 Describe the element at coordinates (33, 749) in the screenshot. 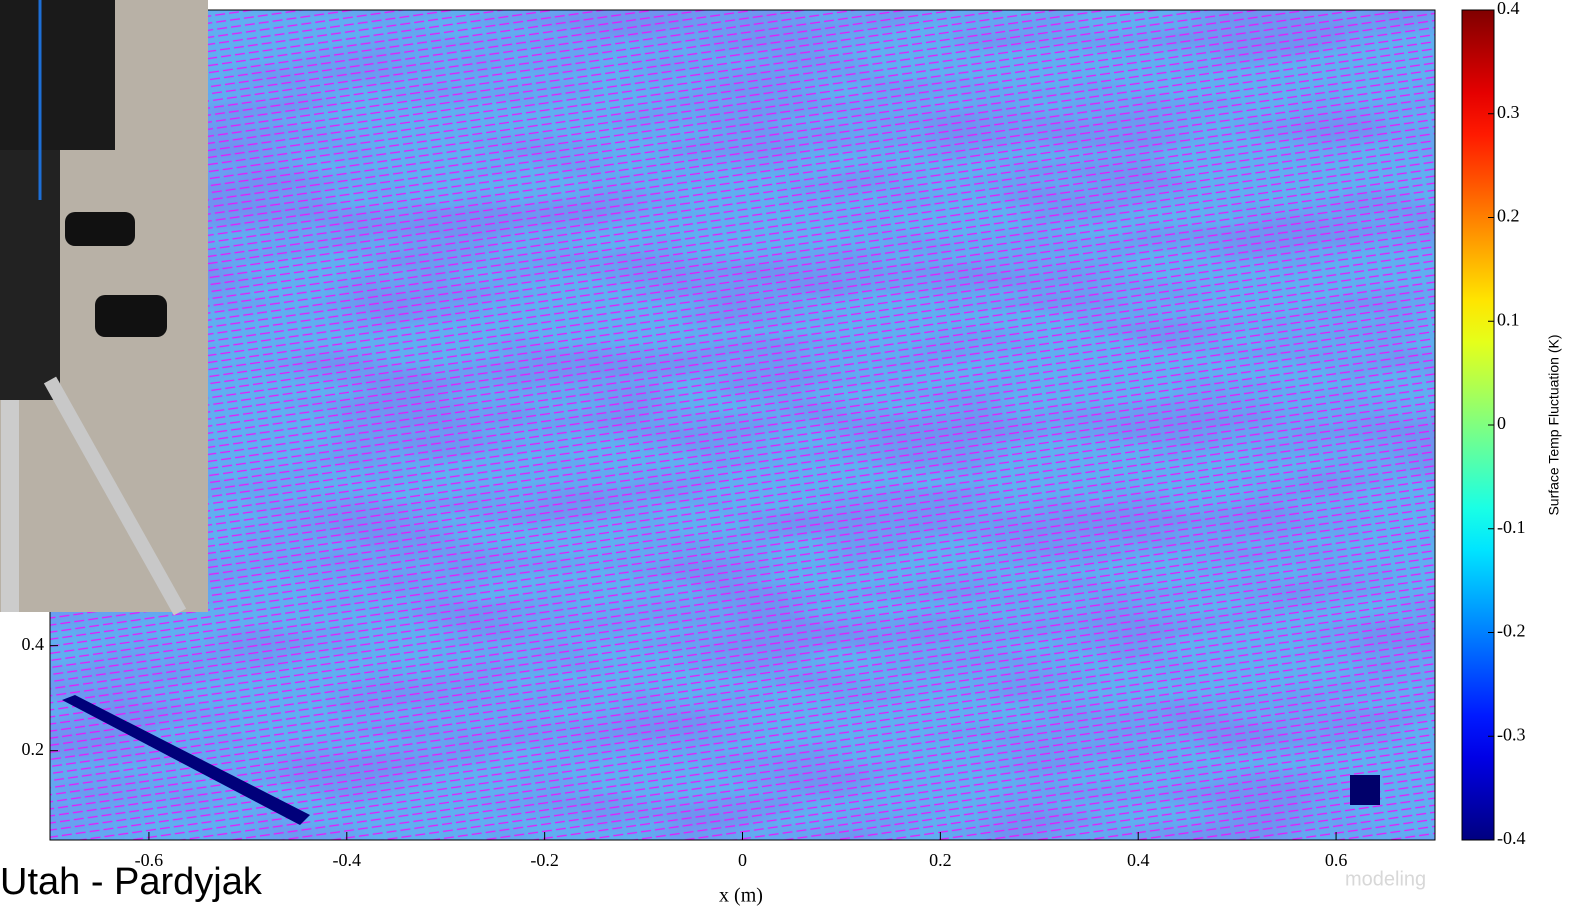

I see `y-tick-label: 0.2` at that location.